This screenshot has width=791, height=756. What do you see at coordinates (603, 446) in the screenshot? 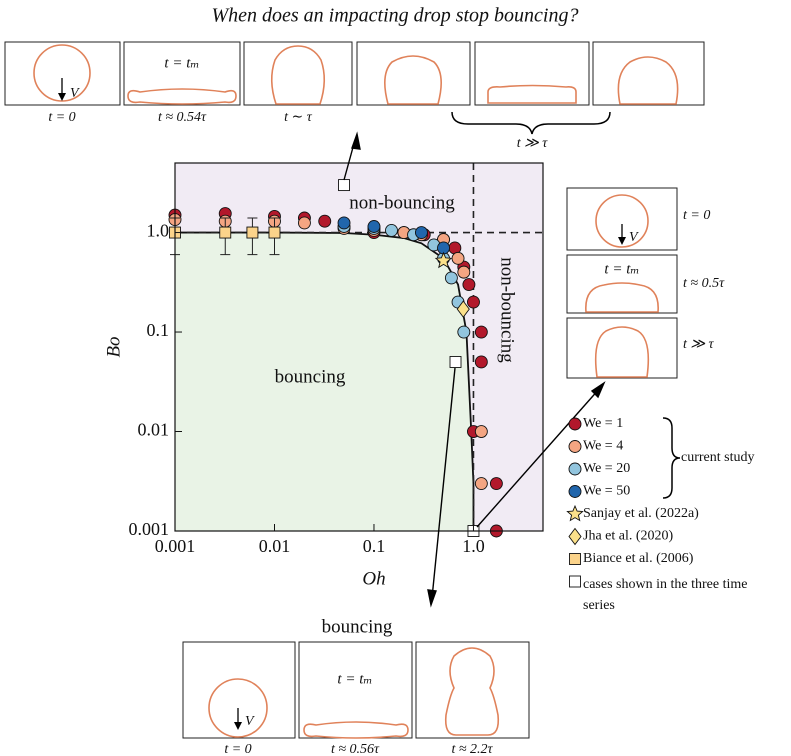
I see `legend-label: We = 4` at bounding box center [603, 446].